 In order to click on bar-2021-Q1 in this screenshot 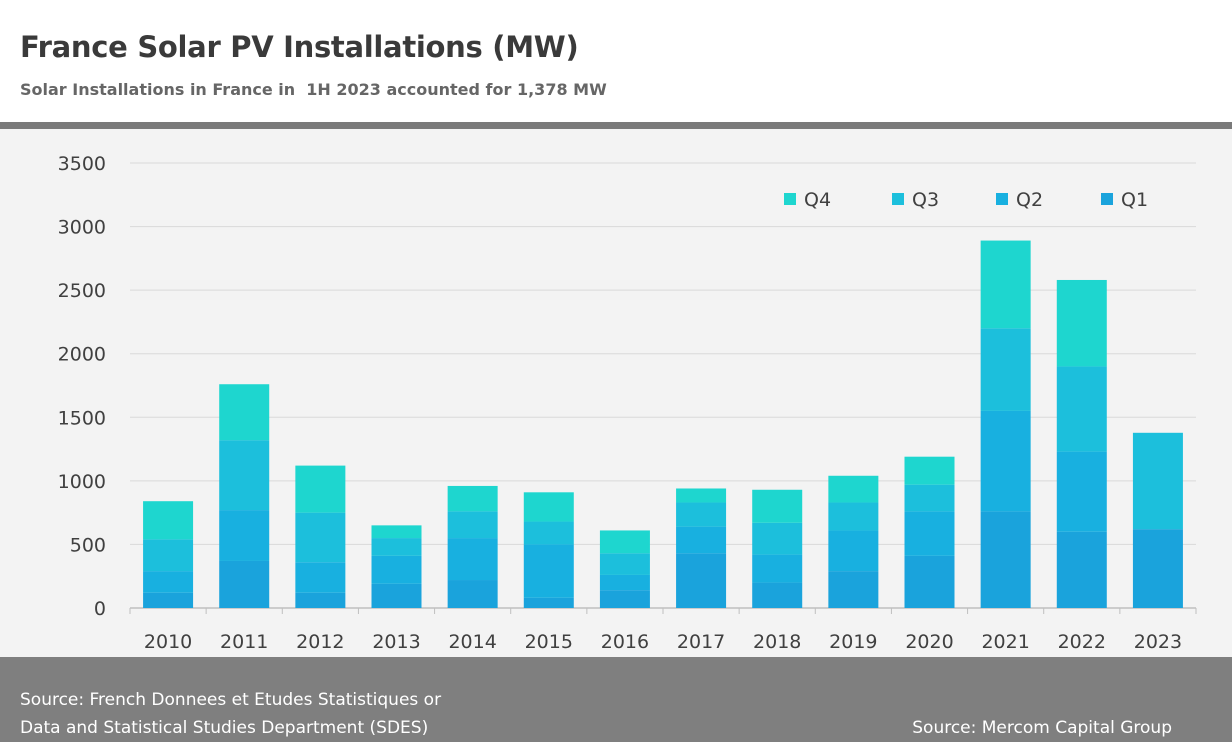, I will do `click(1005, 559)`.